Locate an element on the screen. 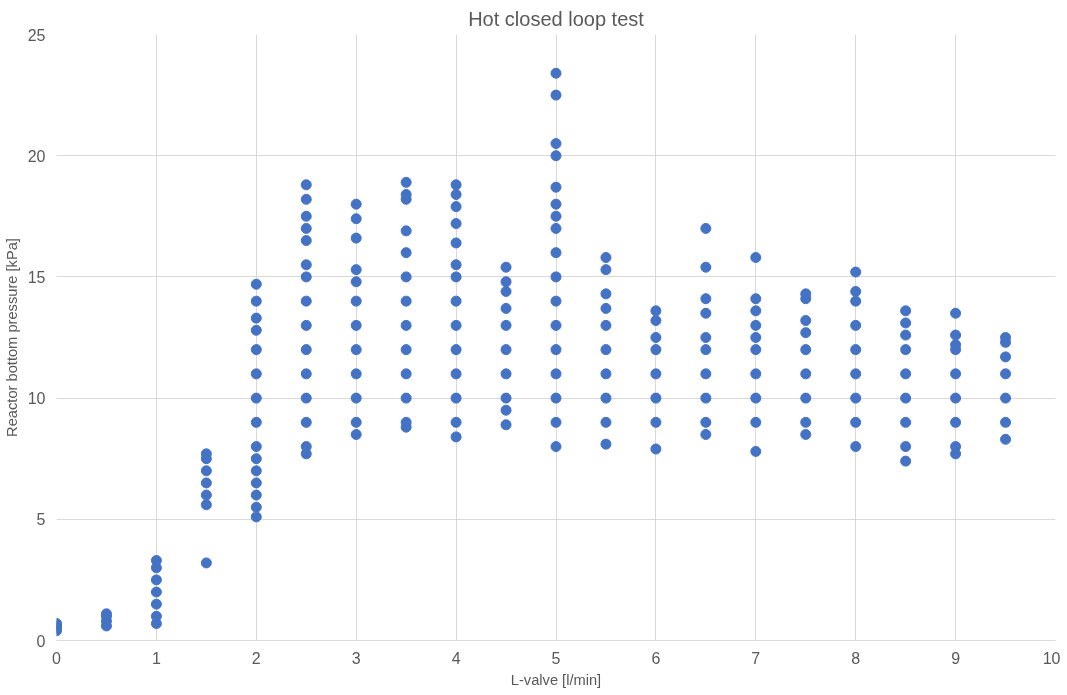 The height and width of the screenshot is (695, 1067). y-tick-label: 15 is located at coordinates (36, 277).